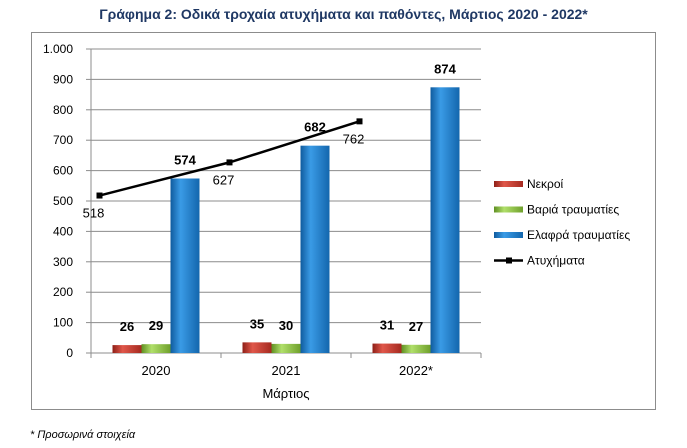 The width and height of the screenshot is (687, 448). What do you see at coordinates (578, 235) in the screenshot?
I see `legend-label: Ελαφρά τραυματίες` at bounding box center [578, 235].